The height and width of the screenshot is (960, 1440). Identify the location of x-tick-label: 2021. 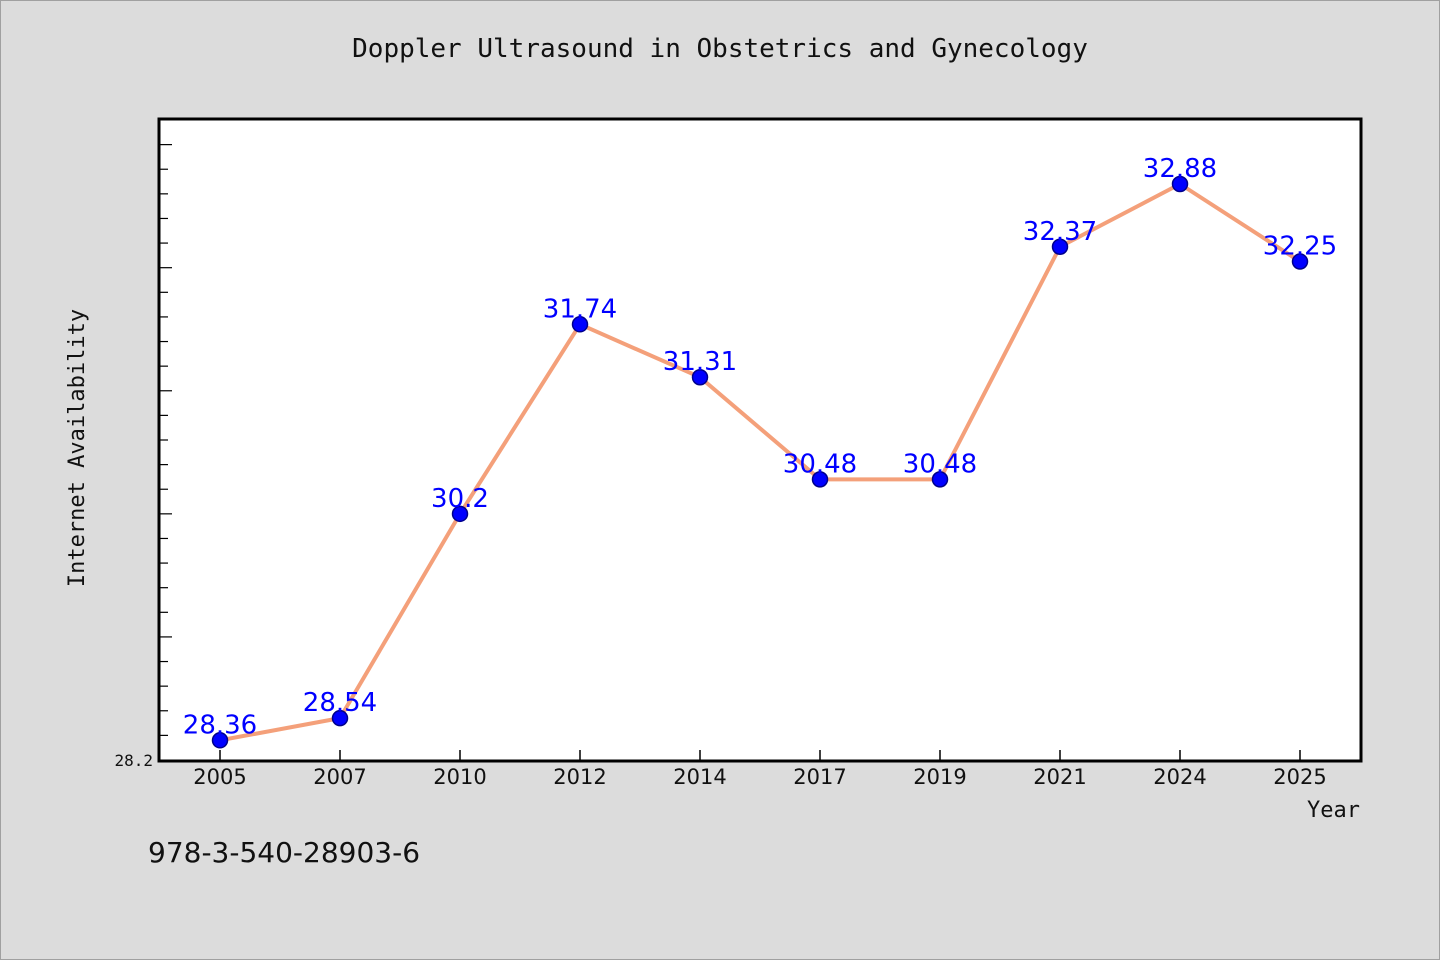
(1059, 777).